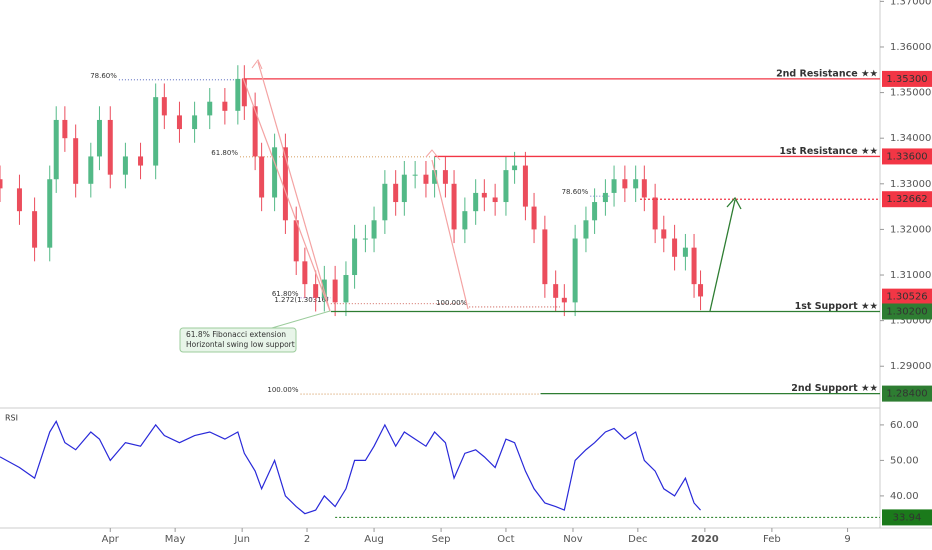  What do you see at coordinates (11, 418) in the screenshot?
I see `rsi-label: RSI` at bounding box center [11, 418].